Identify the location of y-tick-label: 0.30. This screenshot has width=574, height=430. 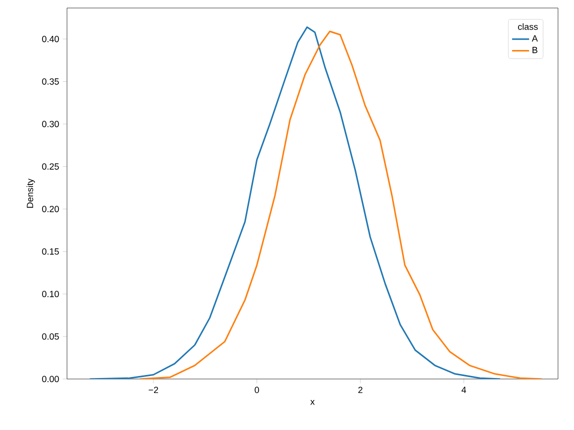
(50, 124).